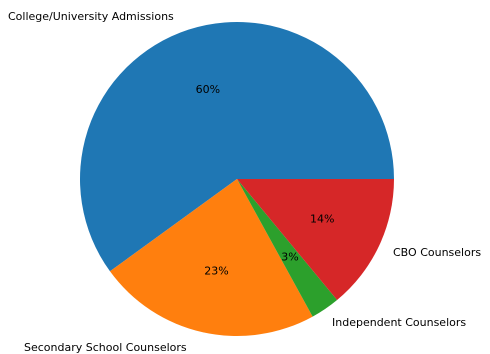 Image resolution: width=490 pixels, height=354 pixels. I want to click on percent-label-secondary-school-counselors: 23%, so click(216, 270).